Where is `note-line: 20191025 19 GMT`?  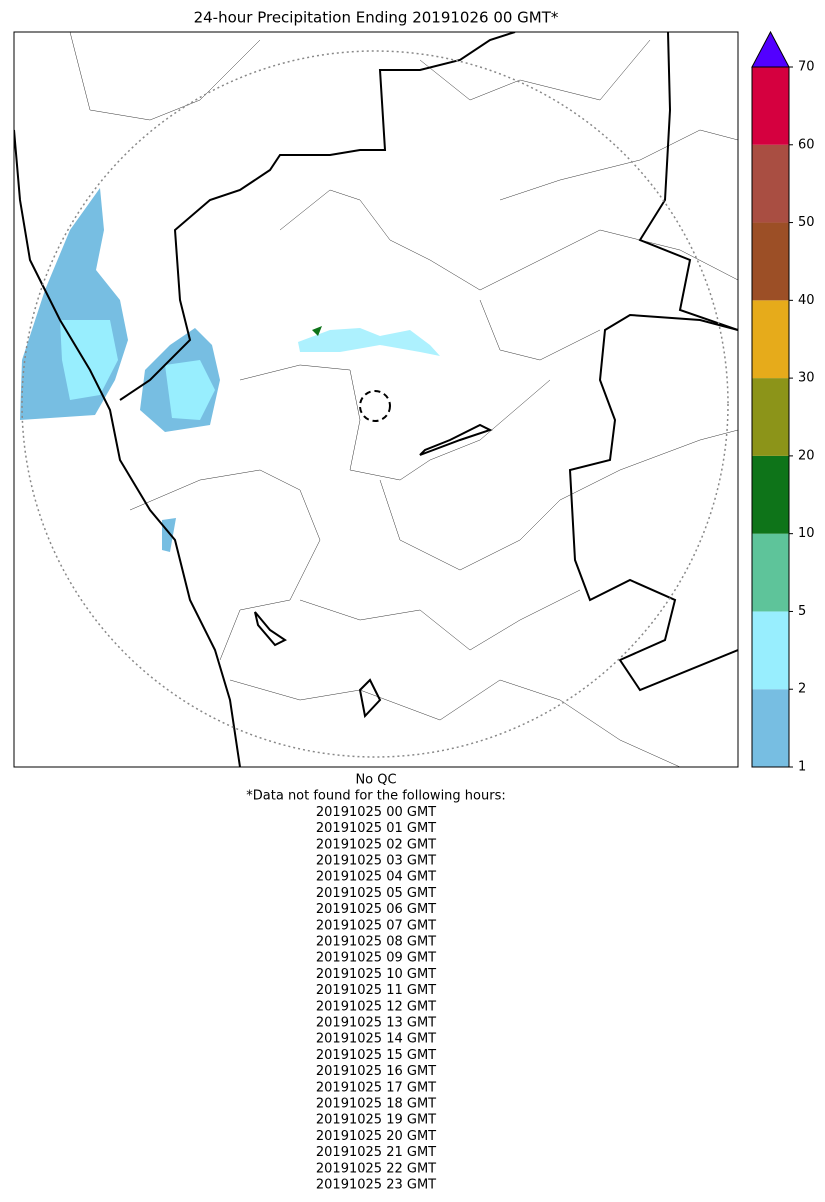 note-line: 20191025 19 GMT is located at coordinates (376, 1120).